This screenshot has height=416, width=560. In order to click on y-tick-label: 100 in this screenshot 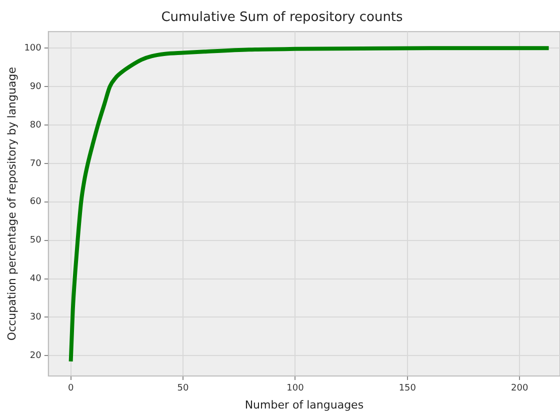, I will do `click(33, 48)`.